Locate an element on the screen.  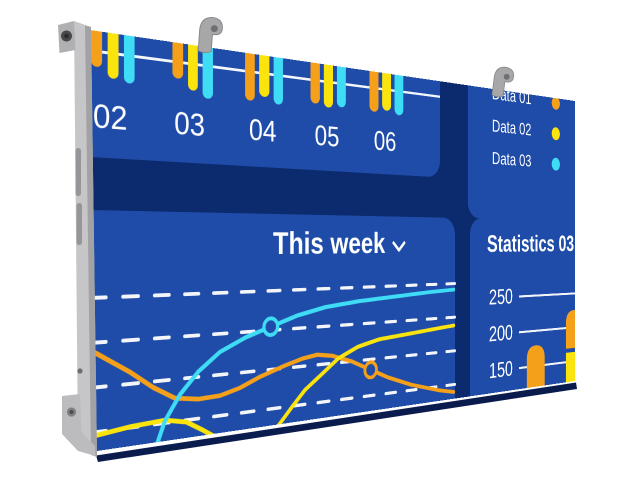
stats-gridline is located at coordinates (547, 295).